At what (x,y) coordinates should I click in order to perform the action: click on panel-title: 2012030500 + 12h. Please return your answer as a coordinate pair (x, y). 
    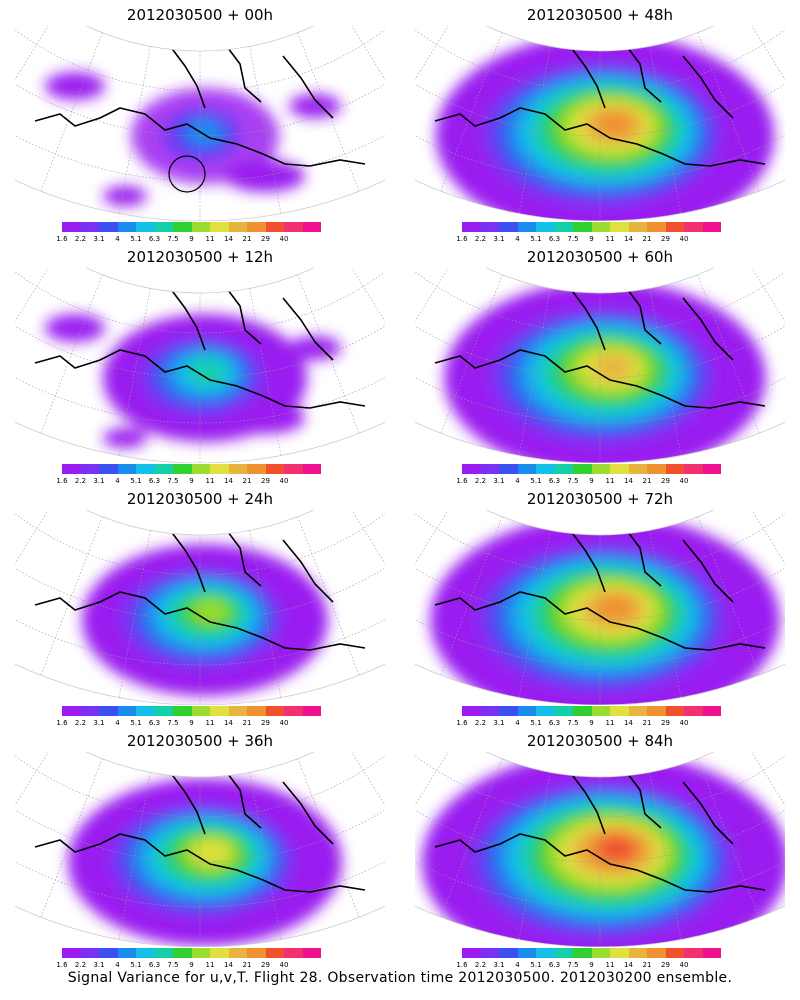
    Looking at the image, I should click on (200, 257).